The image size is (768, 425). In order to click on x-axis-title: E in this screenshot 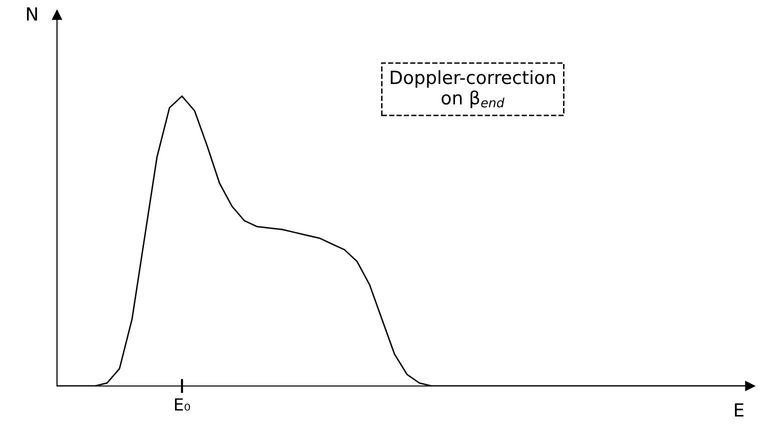, I will do `click(739, 410)`.